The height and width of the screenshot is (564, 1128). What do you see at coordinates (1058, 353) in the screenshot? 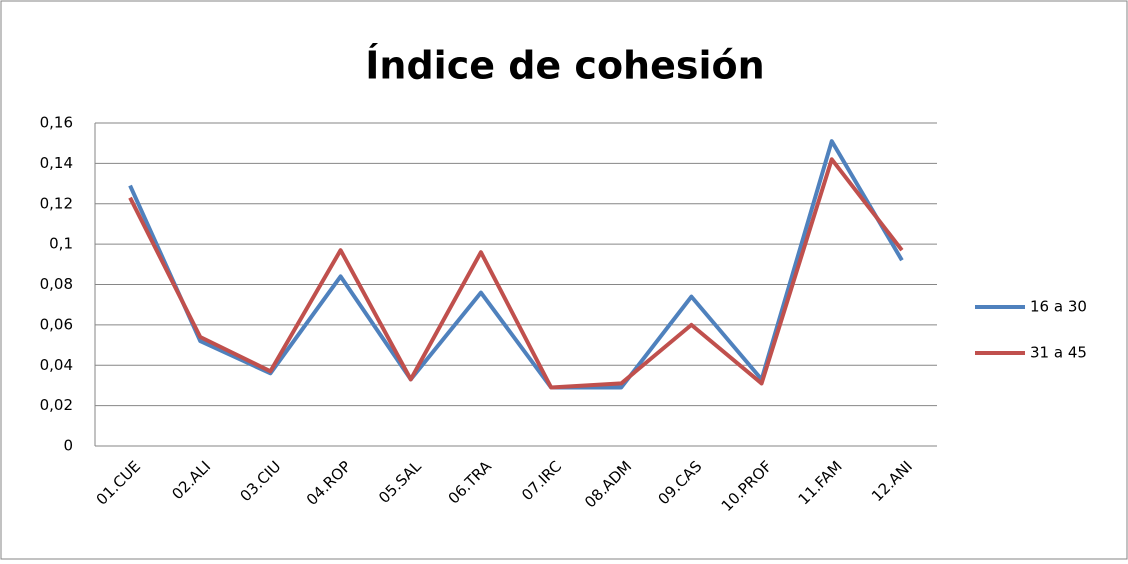
I see `legend-label: 31 a 45` at bounding box center [1058, 353].